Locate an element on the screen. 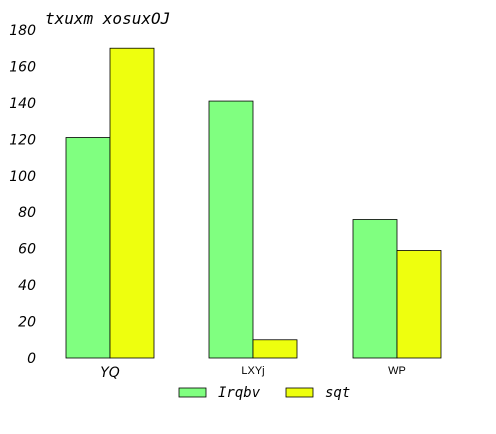 The image size is (496, 434). y-tick-label: 60 is located at coordinates (27, 250).